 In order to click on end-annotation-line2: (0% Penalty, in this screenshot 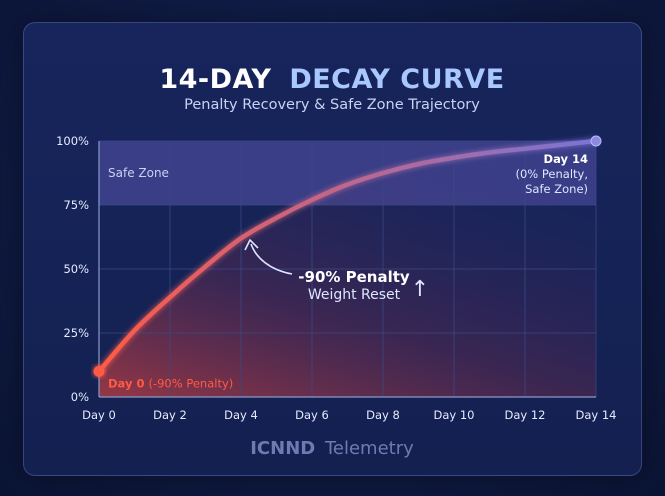, I will do `click(552, 174)`.